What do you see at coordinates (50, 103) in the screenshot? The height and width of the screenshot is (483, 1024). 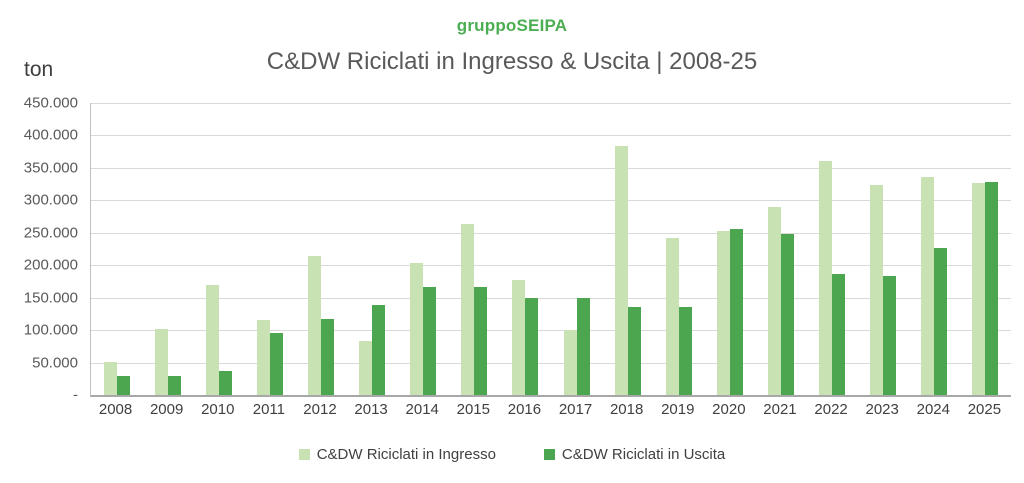 I see `y-tick-label: 450.000` at bounding box center [50, 103].